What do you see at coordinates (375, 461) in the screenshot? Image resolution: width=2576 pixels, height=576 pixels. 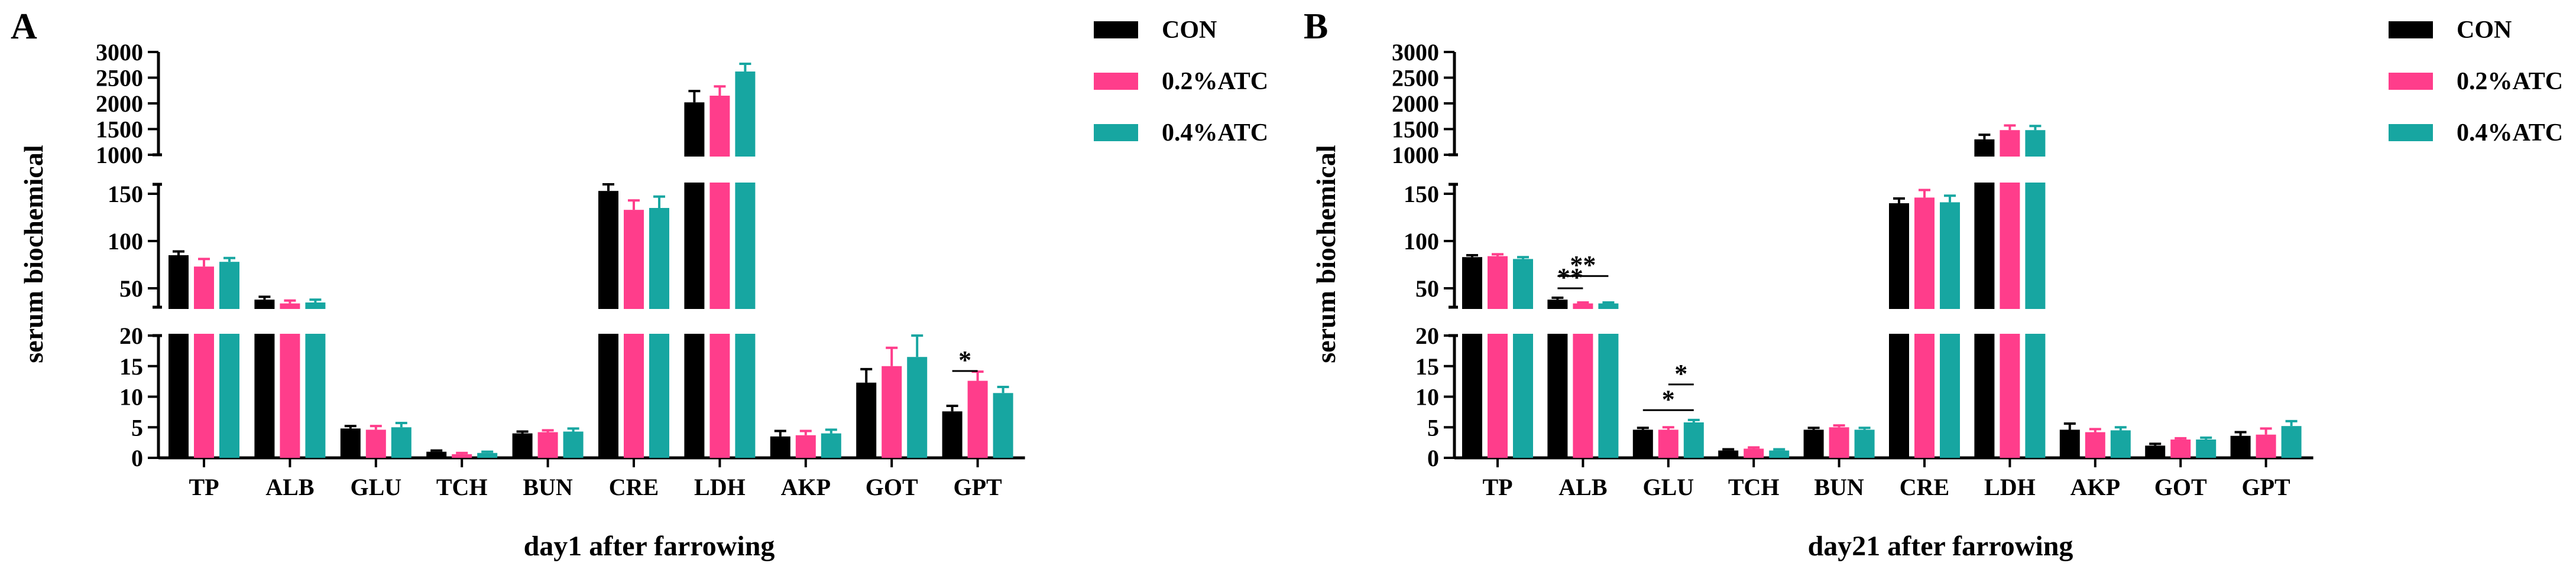 I see `category-group-glu: GLU` at bounding box center [375, 461].